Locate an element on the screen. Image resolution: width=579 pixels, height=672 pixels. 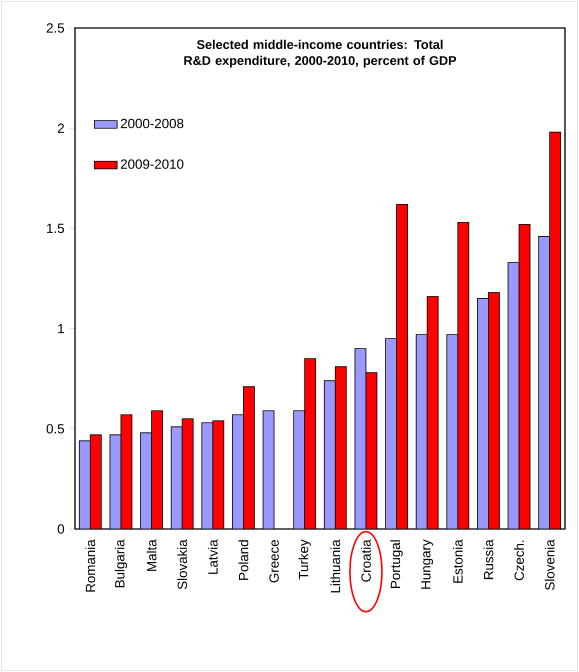
y-tick-label: 1 is located at coordinates (61, 329).